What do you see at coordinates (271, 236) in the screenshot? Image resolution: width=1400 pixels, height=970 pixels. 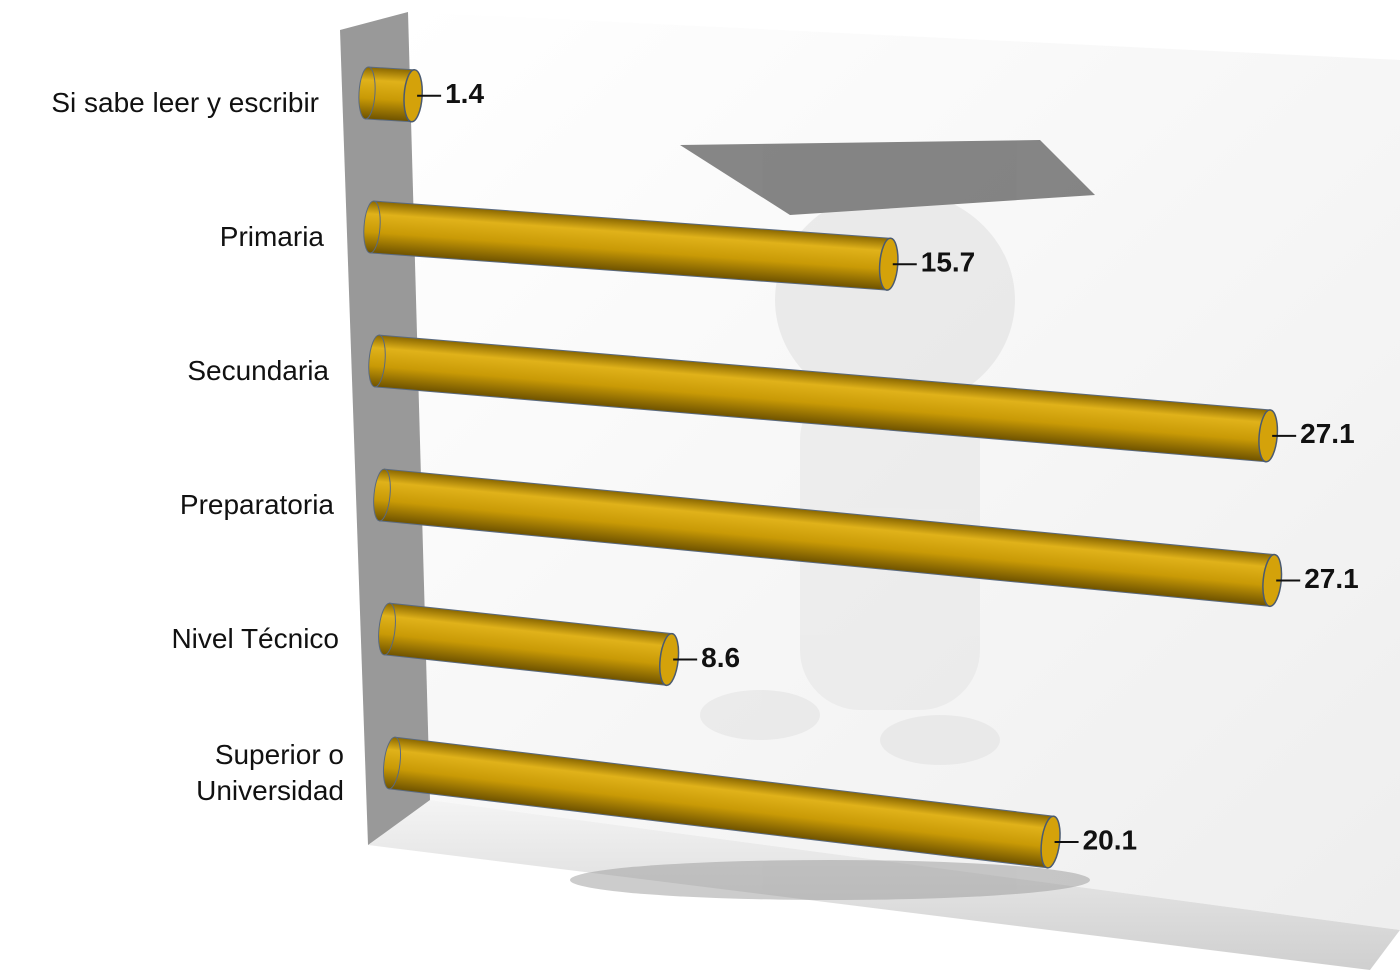 I see `category-label: Primaria` at bounding box center [271, 236].